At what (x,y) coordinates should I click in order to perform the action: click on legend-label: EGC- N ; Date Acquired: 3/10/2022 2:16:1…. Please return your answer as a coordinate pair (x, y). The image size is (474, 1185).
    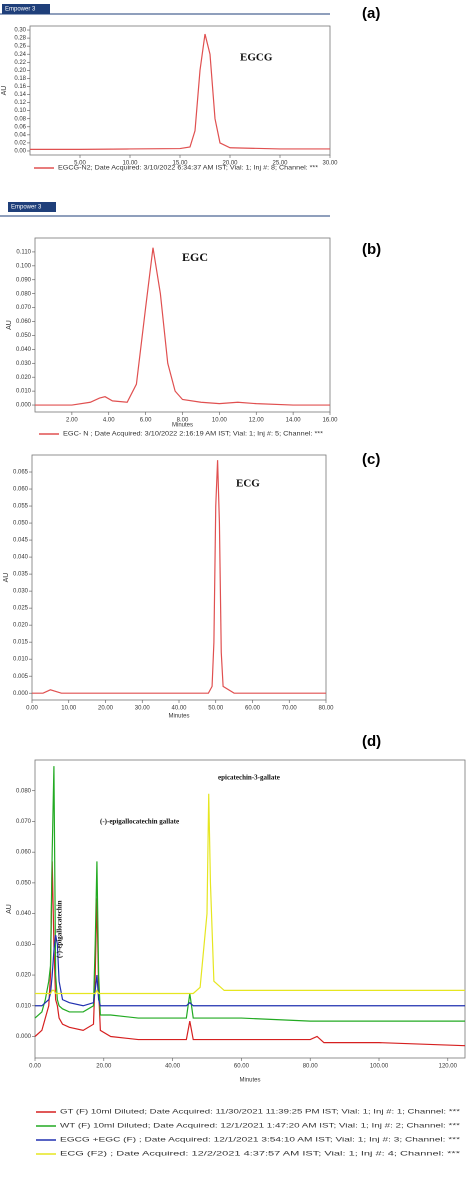
    Looking at the image, I should click on (193, 435).